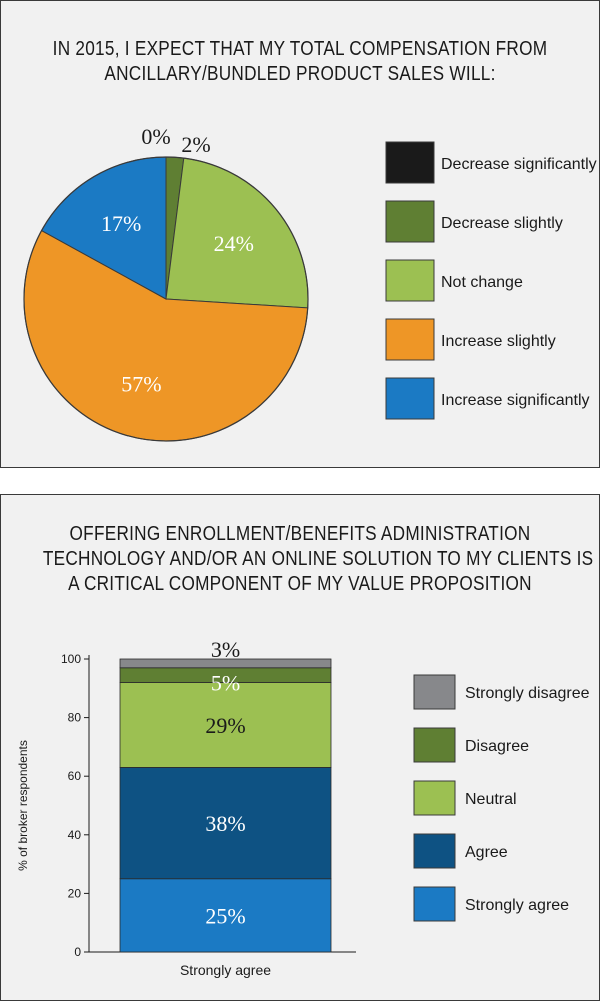 The height and width of the screenshot is (1001, 600). I want to click on pie-value-label: 17%, so click(121, 223).